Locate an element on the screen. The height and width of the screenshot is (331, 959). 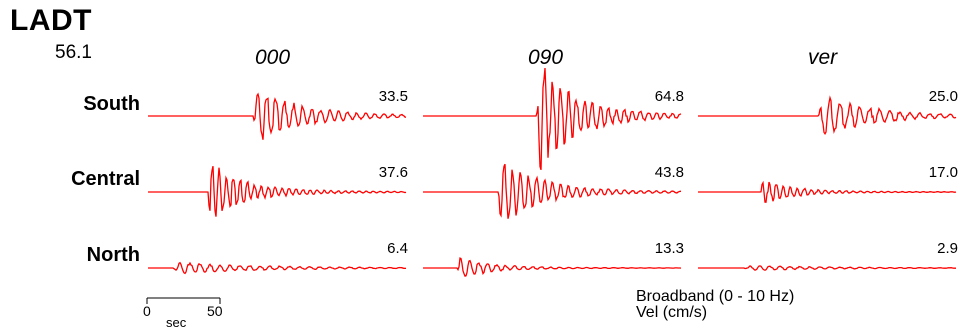
peak-label-south-000: 33.5 is located at coordinates (393, 96).